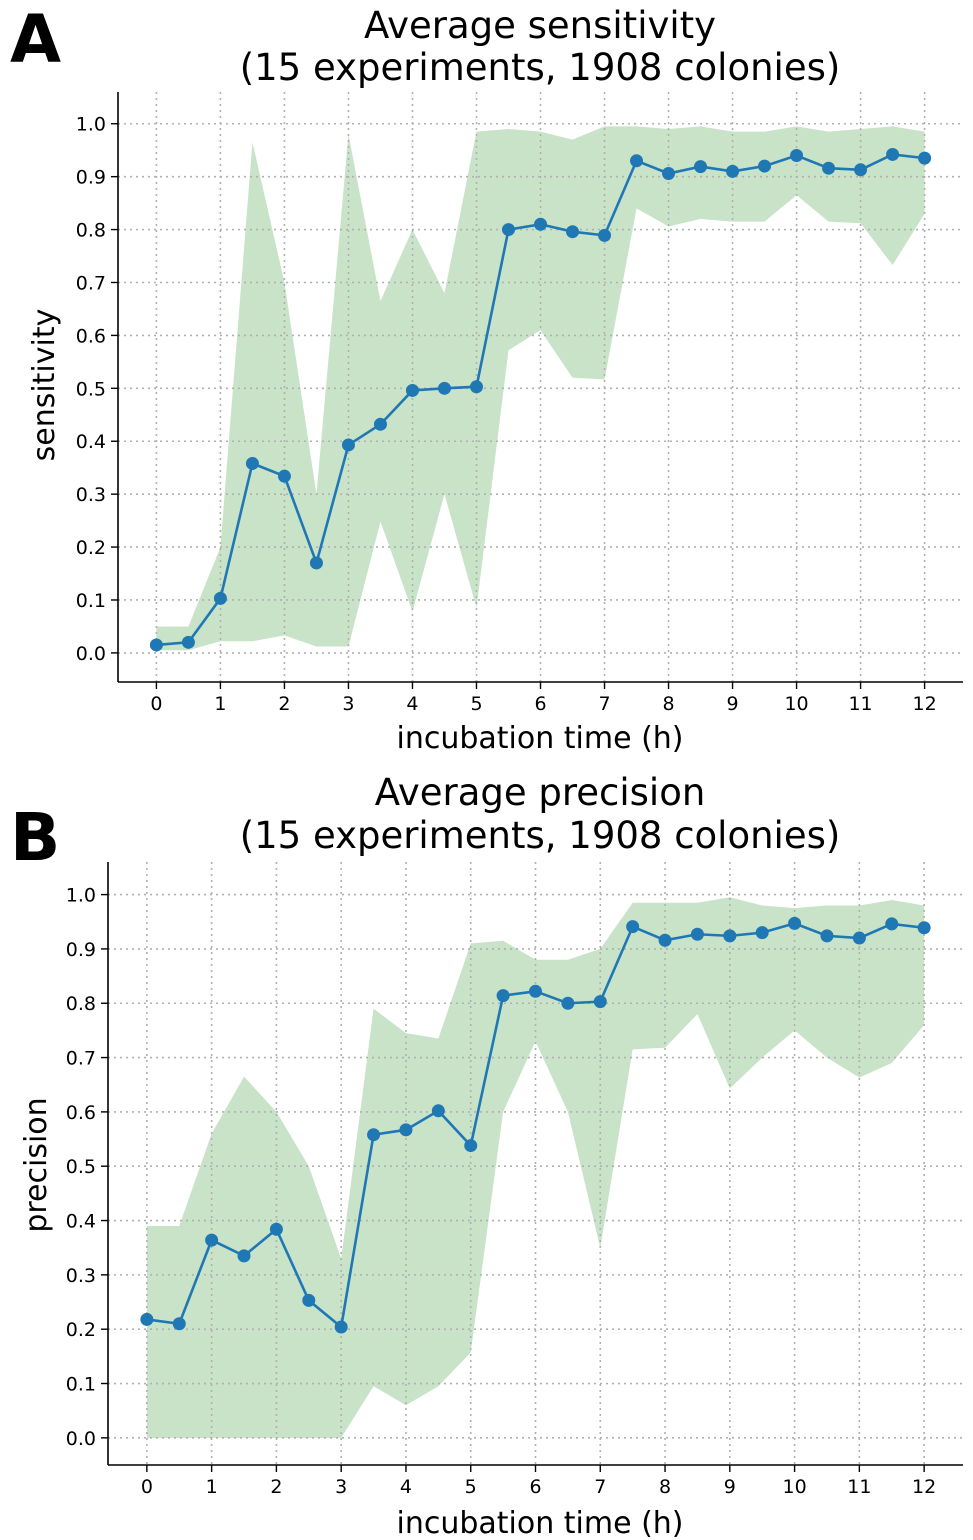 Image resolution: width=973 pixels, height=1540 pixels. Describe the element at coordinates (540, 835) in the screenshot. I see `subtitle-b: (15 experiments, 1908 colonies)` at that location.